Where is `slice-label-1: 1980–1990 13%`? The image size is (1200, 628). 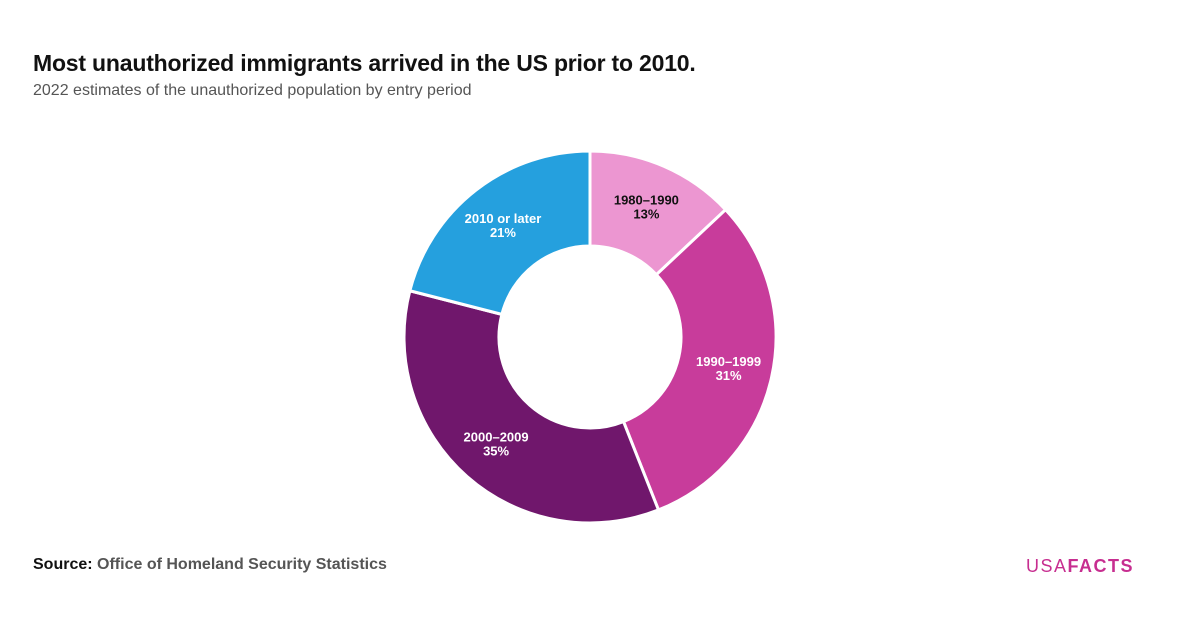
slice-label-1: 1980–1990 13% is located at coordinates (646, 207).